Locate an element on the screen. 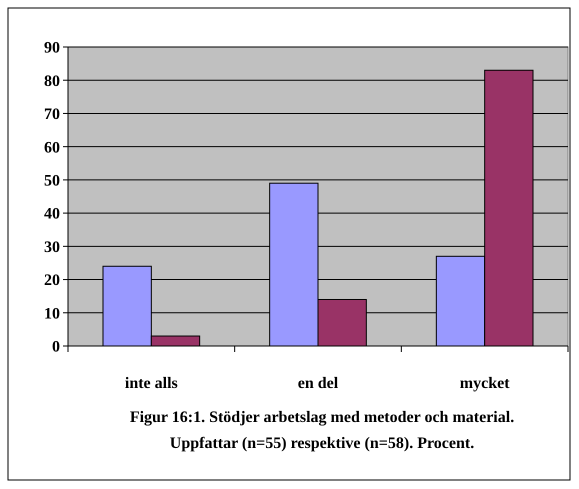  text: Figur 16:1. Stödjer arbetslag med metoder och material. is located at coordinates (322, 417).